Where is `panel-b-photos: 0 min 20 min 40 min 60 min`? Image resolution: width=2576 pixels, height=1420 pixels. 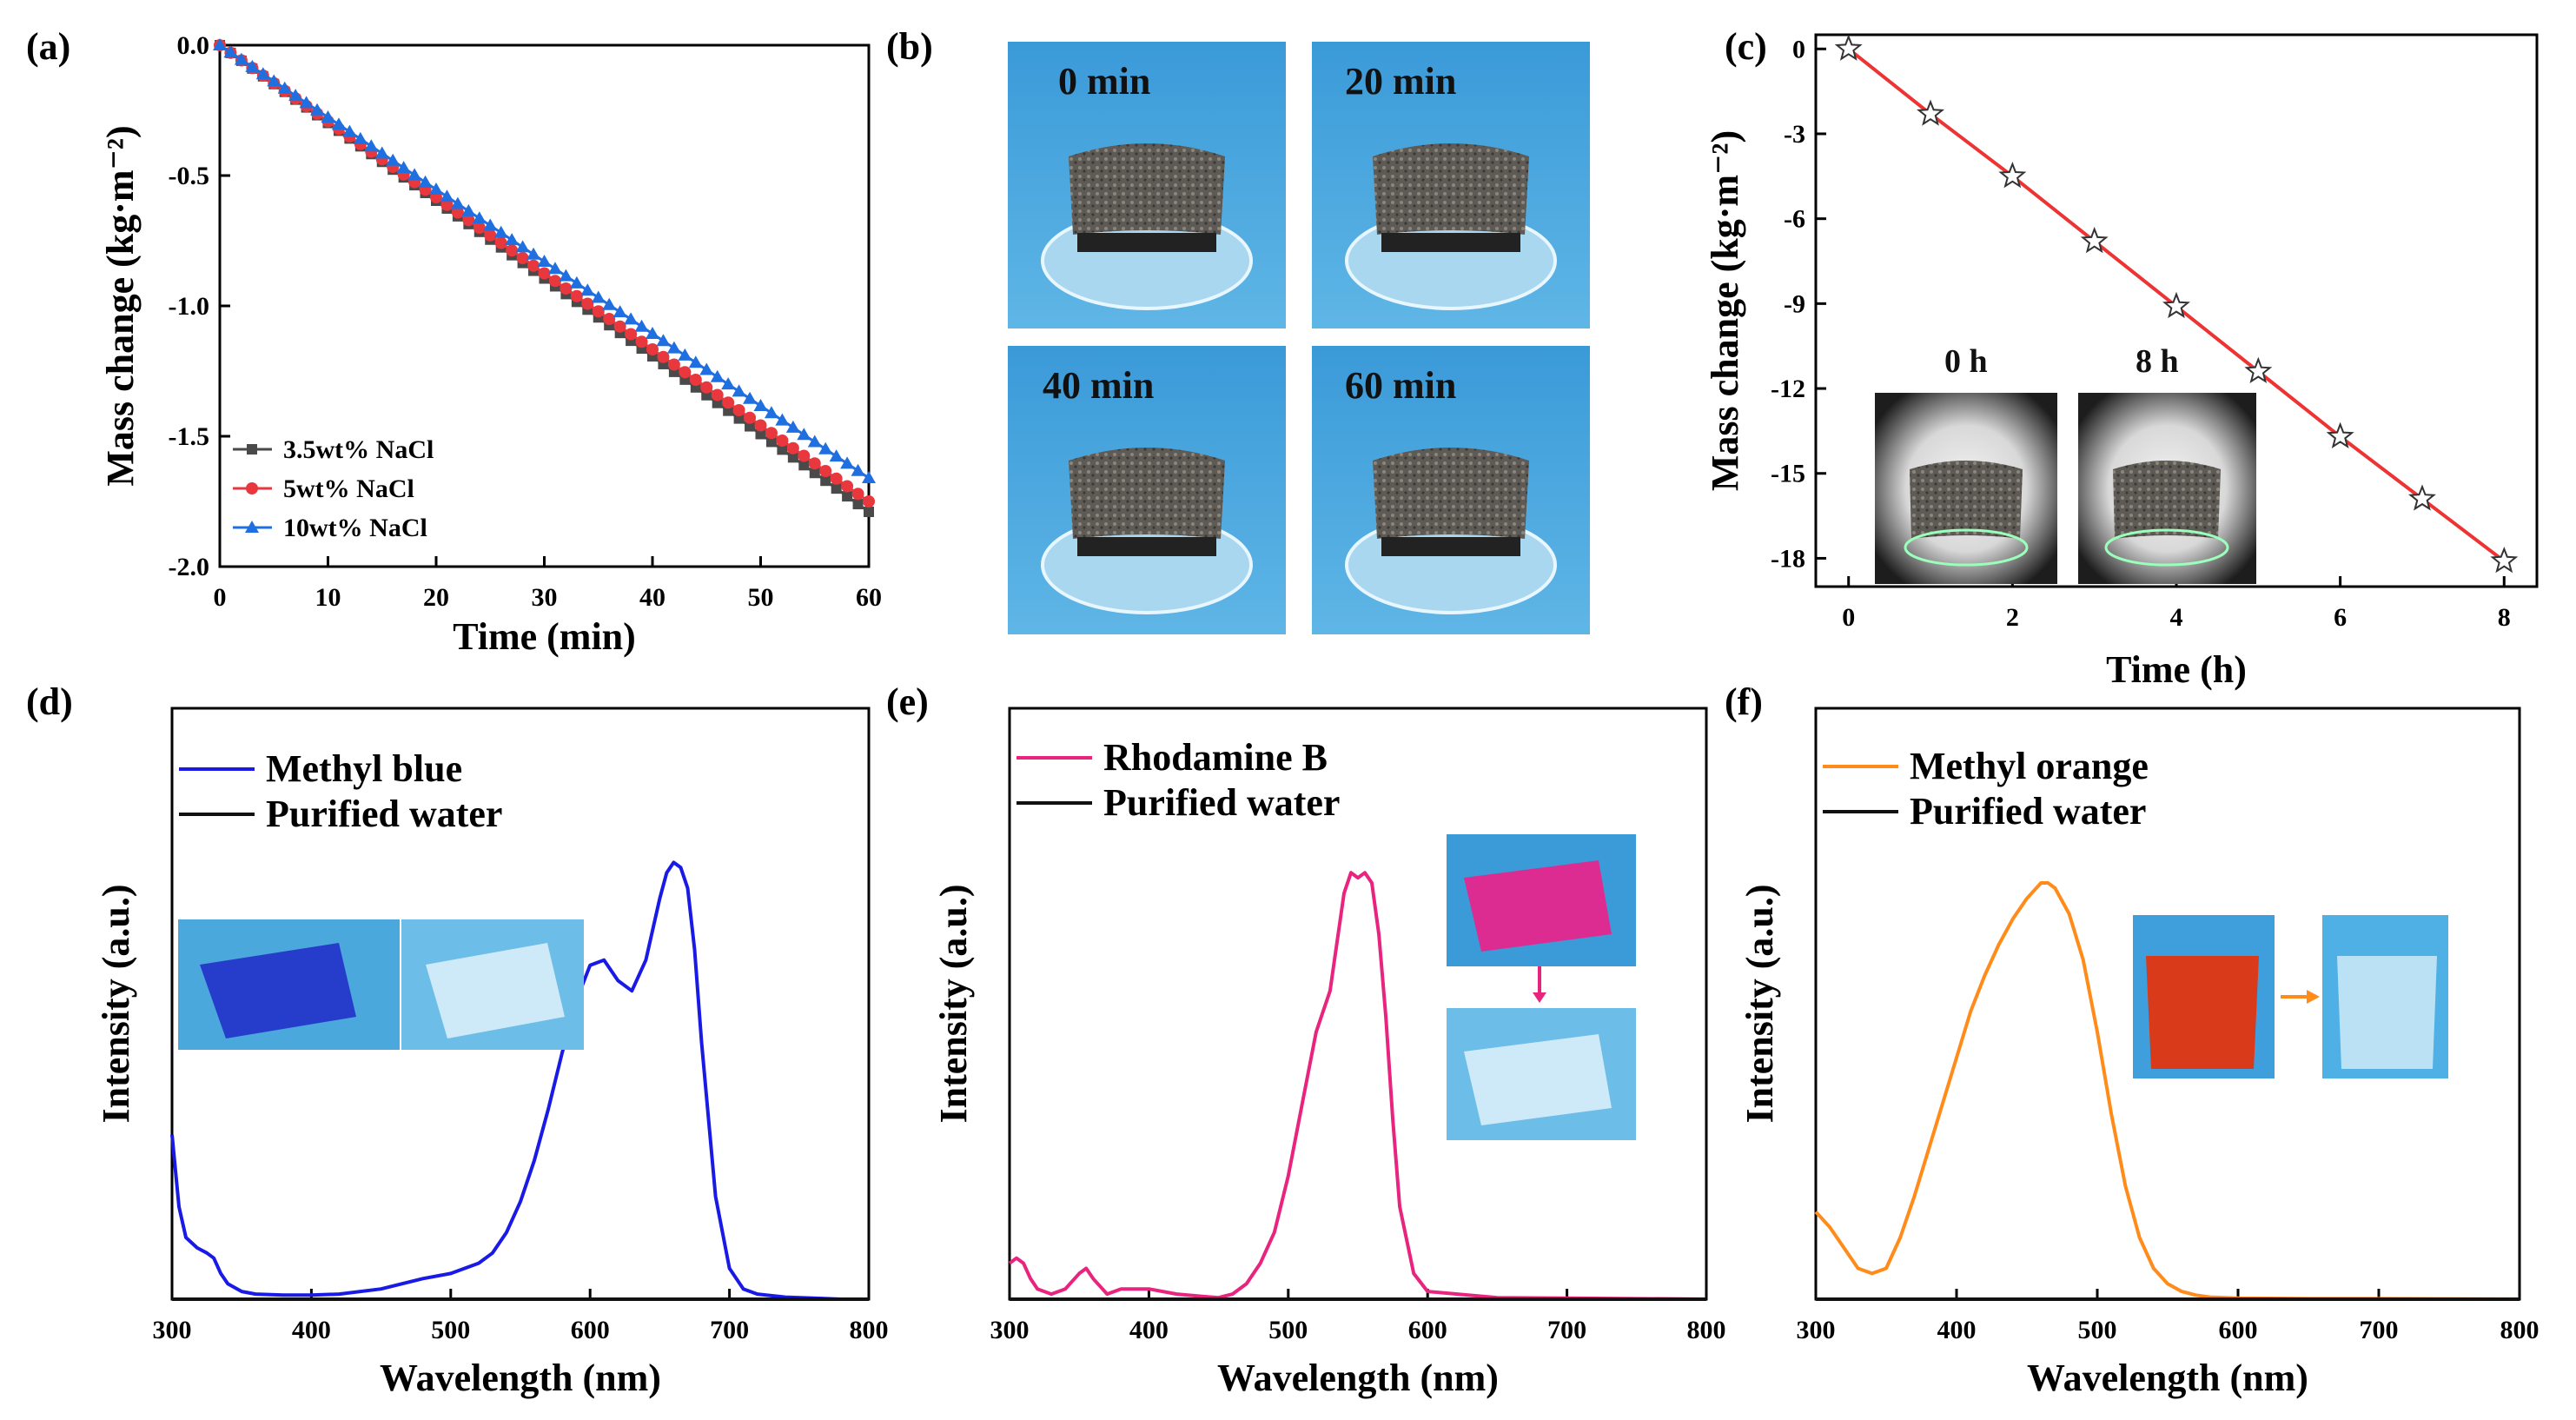
panel-b-photos: 0 min 20 min 40 min 60 min is located at coordinates (1299, 338).